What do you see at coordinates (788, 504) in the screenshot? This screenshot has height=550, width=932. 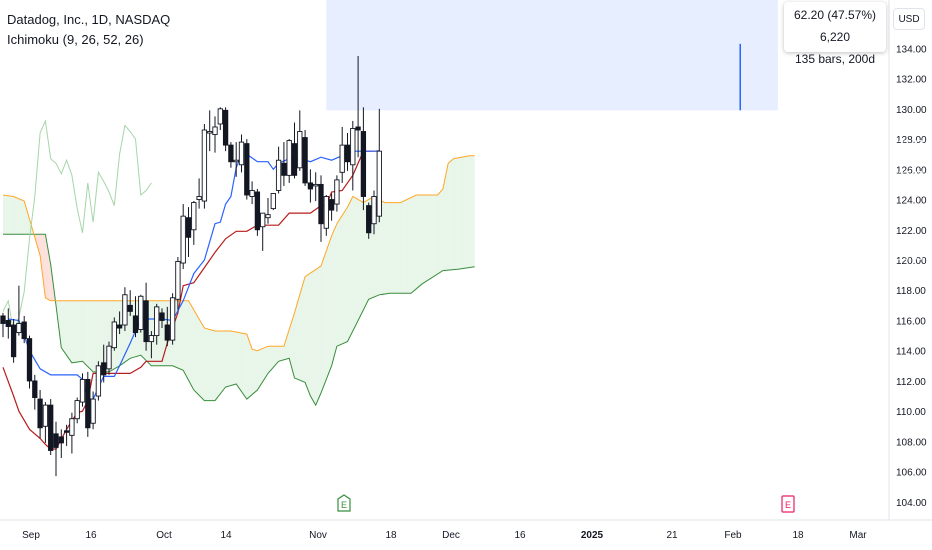 I see `upcoming-earnings-icon: E` at bounding box center [788, 504].